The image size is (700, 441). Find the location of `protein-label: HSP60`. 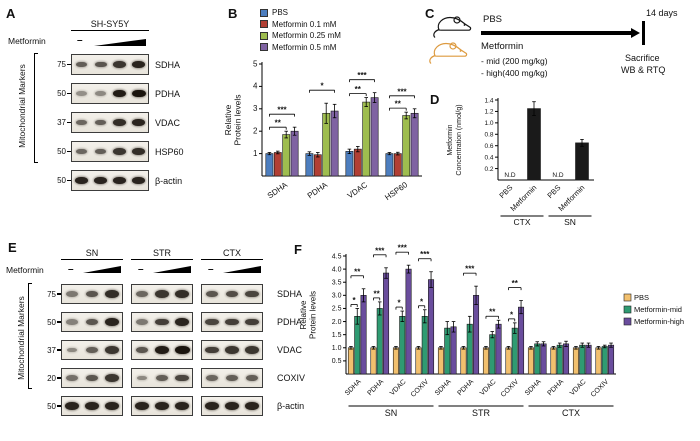

protein-label: HSP60 is located at coordinates (169, 151).